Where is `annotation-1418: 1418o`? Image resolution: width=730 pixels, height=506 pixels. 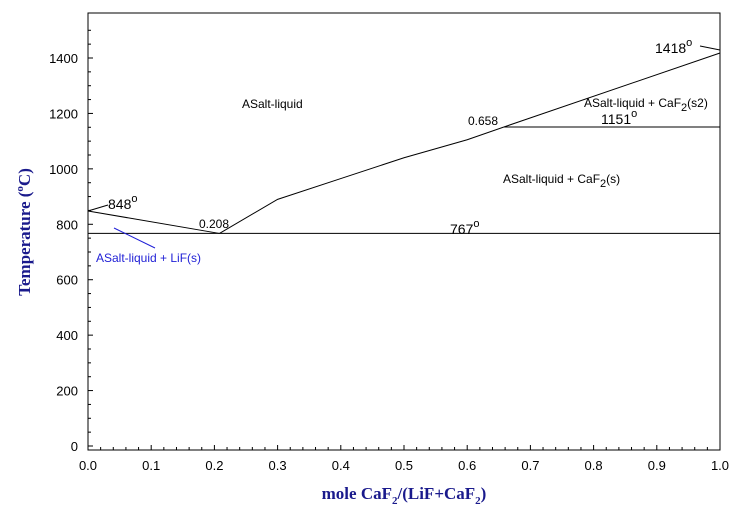
annotation-1418: 1418o is located at coordinates (673, 46).